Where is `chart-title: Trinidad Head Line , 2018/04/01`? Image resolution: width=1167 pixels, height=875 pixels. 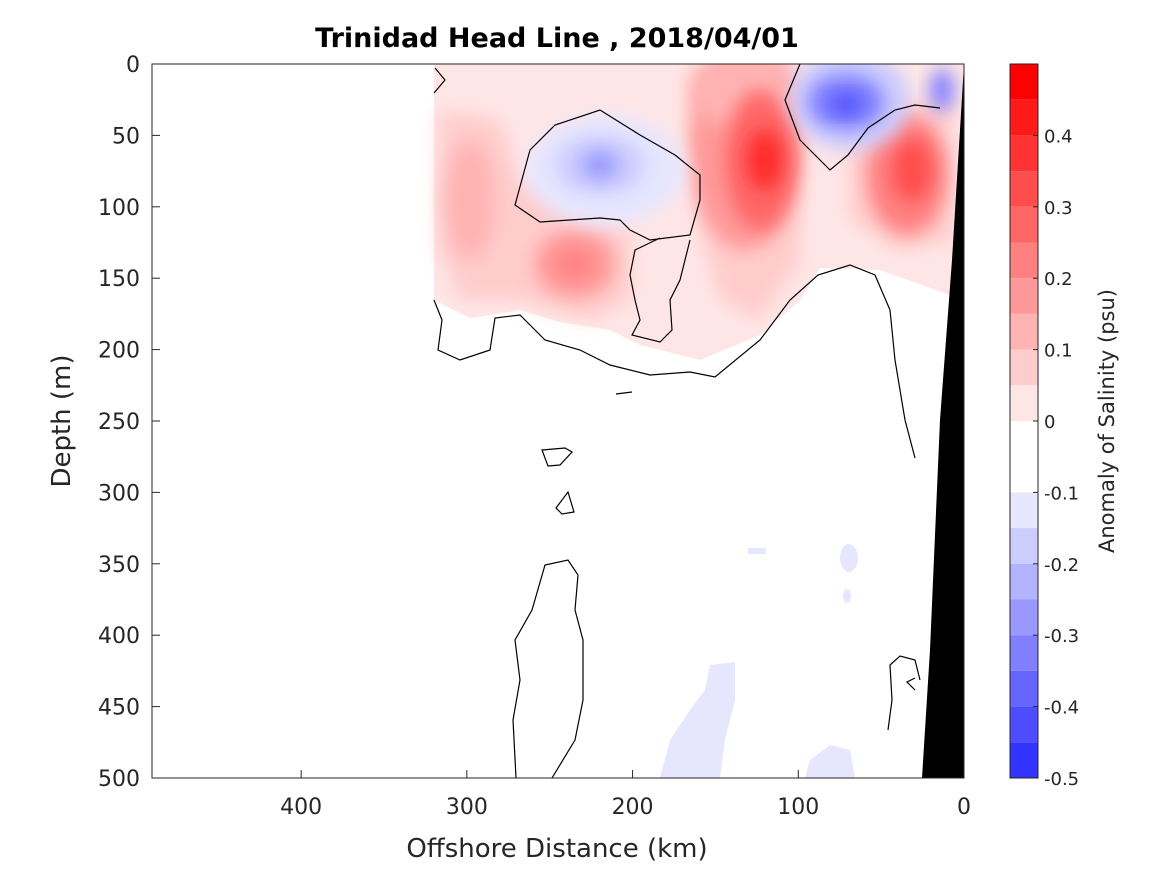 chart-title: Trinidad Head Line , 2018/04/01 is located at coordinates (557, 38).